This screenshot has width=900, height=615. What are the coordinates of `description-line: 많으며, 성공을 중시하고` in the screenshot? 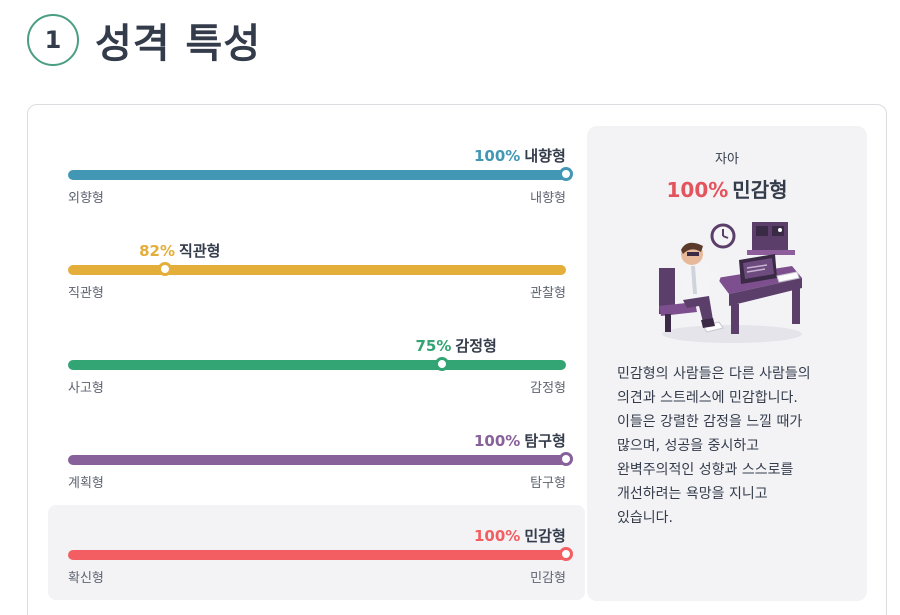 It's located at (688, 446).